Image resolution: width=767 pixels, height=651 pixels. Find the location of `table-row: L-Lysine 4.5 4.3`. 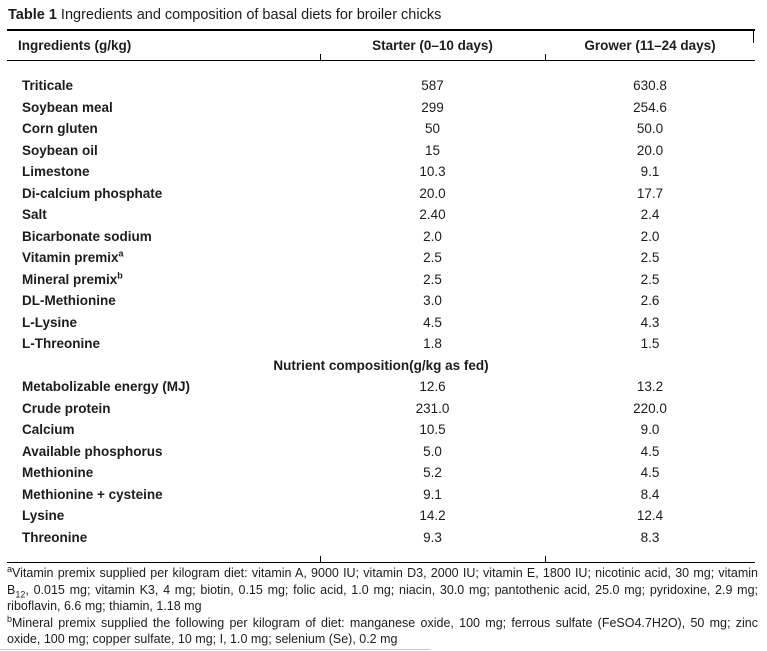

table-row: L-Lysine 4.5 4.3 is located at coordinates (381, 323).